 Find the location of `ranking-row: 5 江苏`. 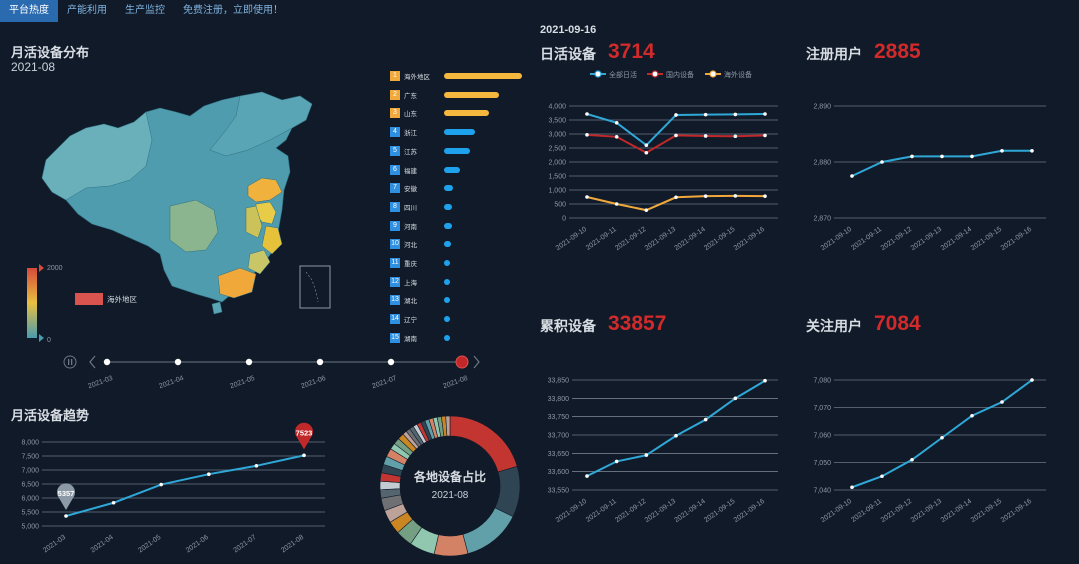

ranking-row: 5 江苏 is located at coordinates (430, 151).